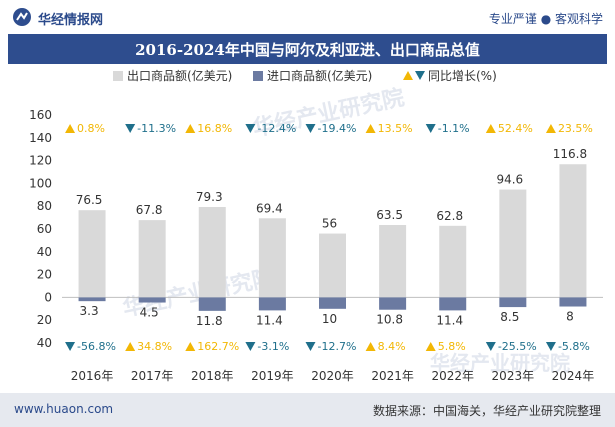 This screenshot has height=427, width=615. What do you see at coordinates (40, 161) in the screenshot?
I see `y-tick-label: 120` at bounding box center [40, 161].